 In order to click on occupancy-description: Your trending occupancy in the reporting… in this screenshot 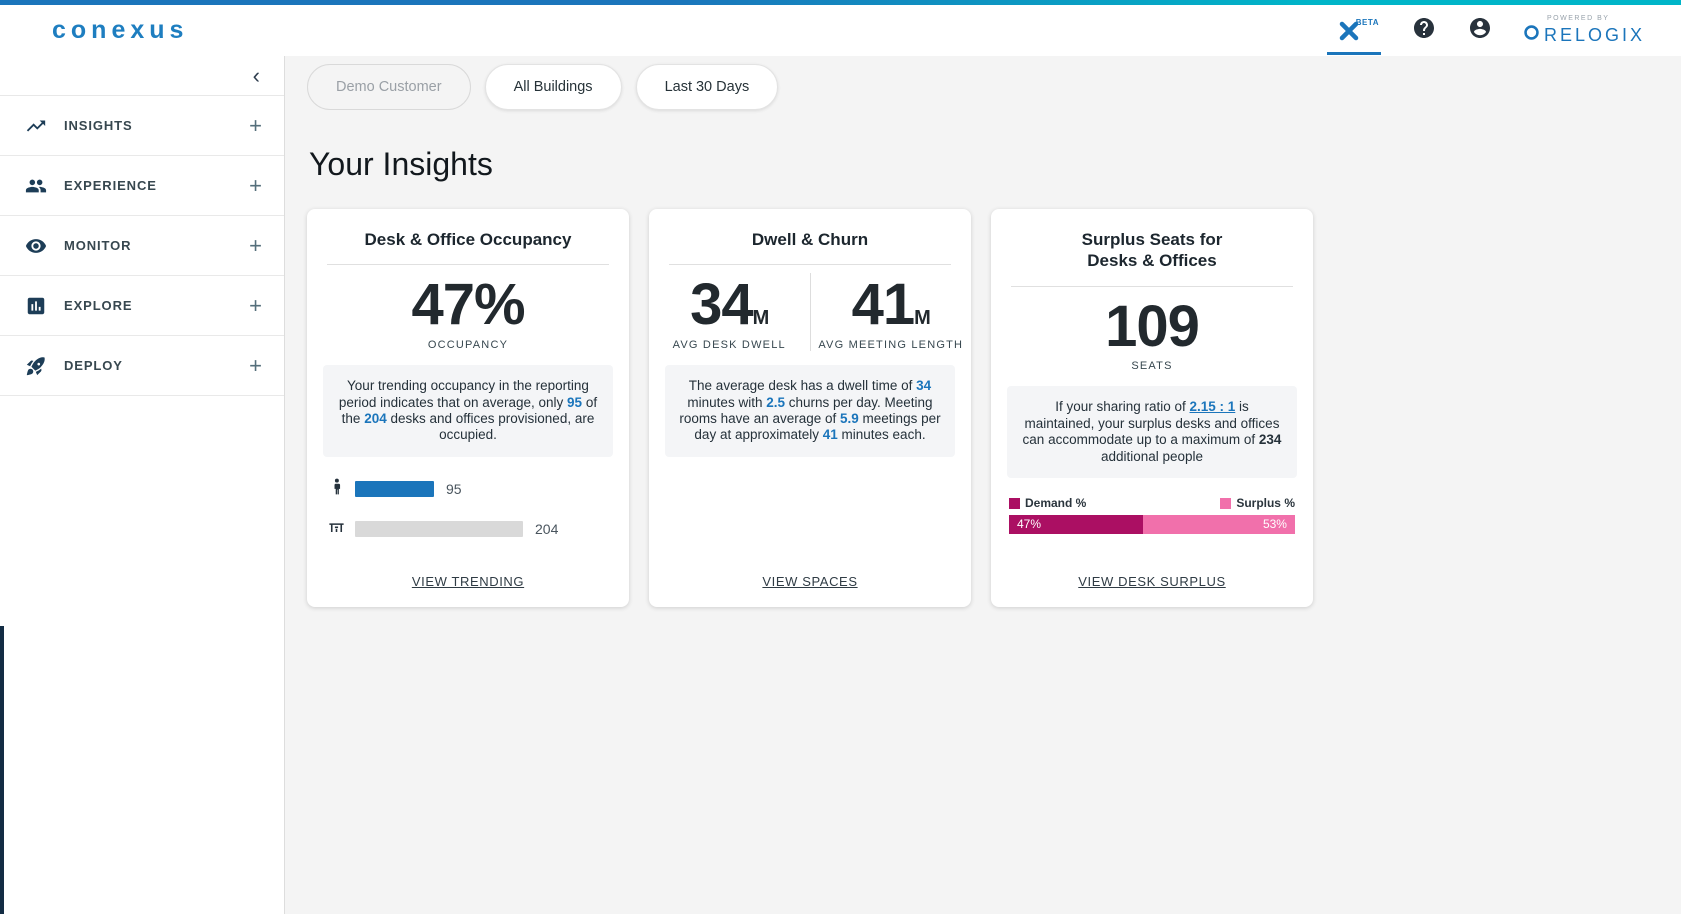, I will do `click(468, 411)`.